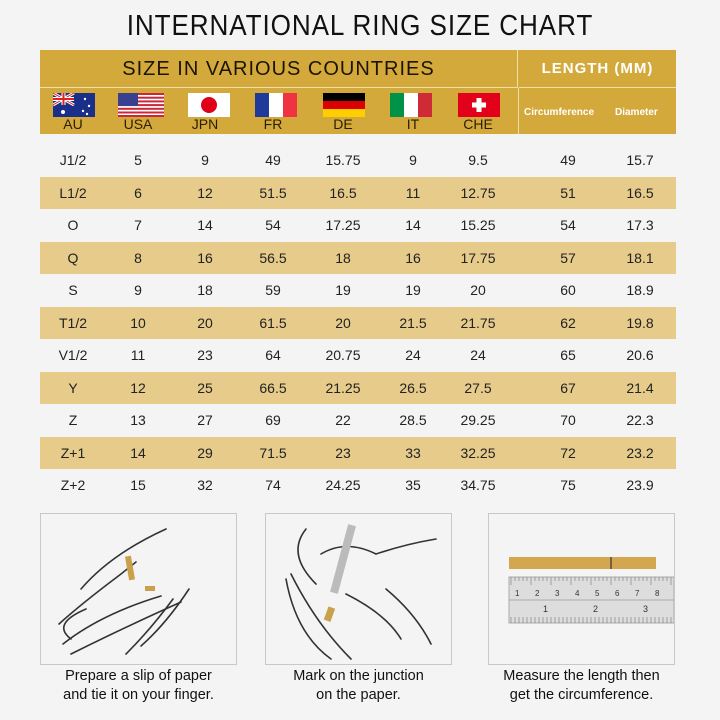  I want to click on countries-header: SIZE IN VARIOUS COUNTRIES, so click(279, 69).